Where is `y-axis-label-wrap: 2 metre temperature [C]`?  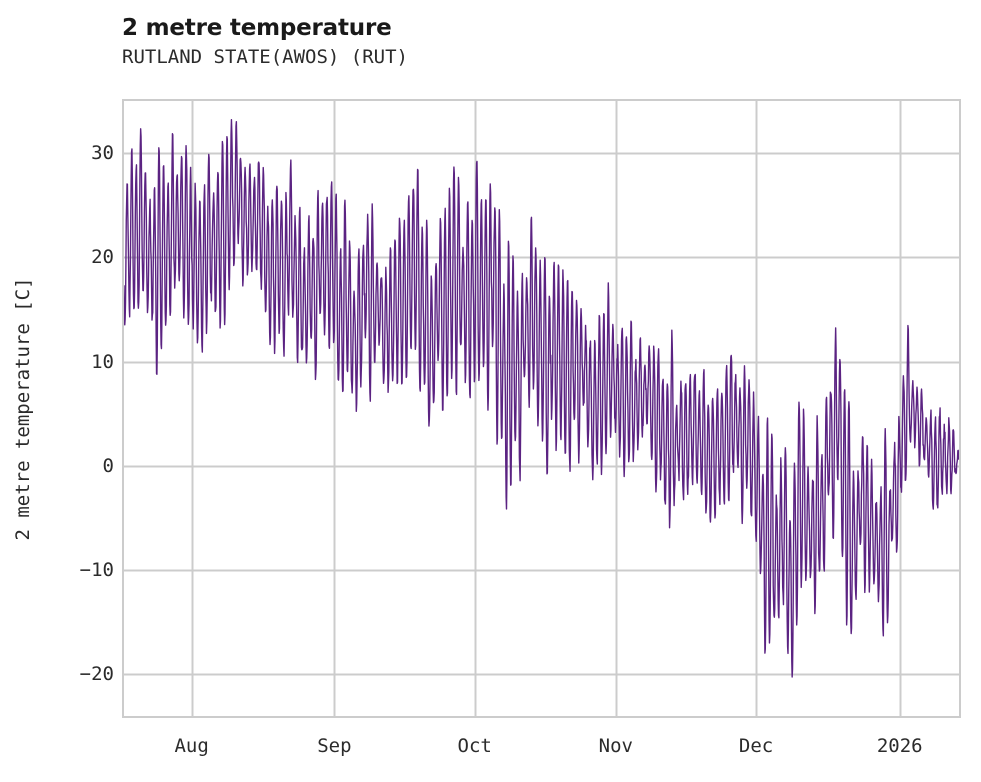
y-axis-label-wrap: 2 metre temperature [C] is located at coordinates (23, 409).